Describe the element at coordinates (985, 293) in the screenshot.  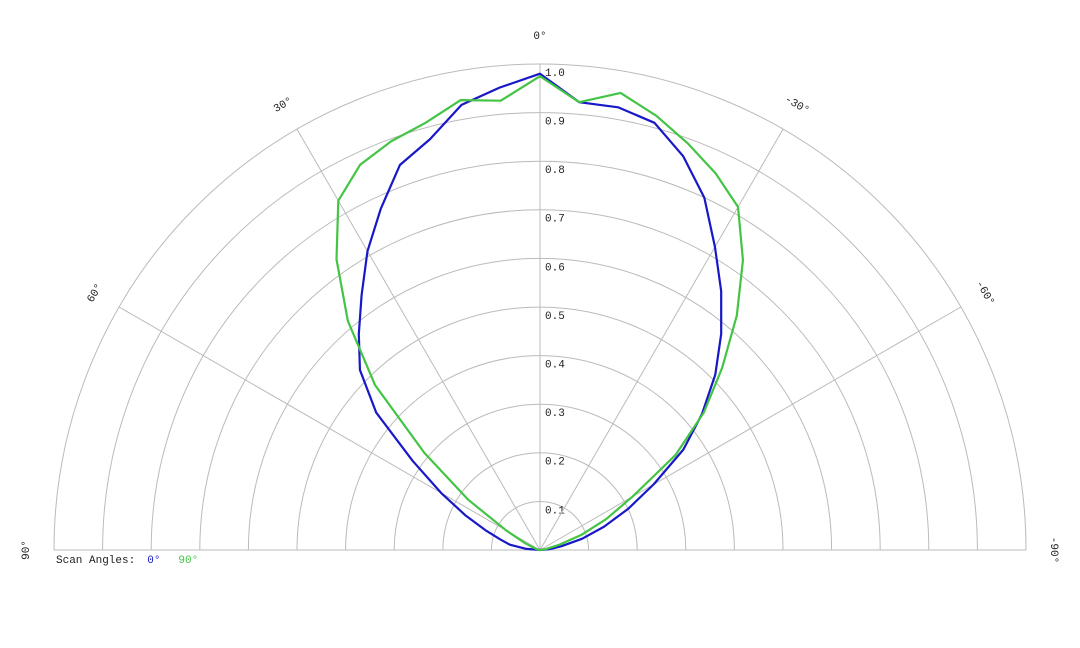
I see `theta-tick-label: -60°` at that location.